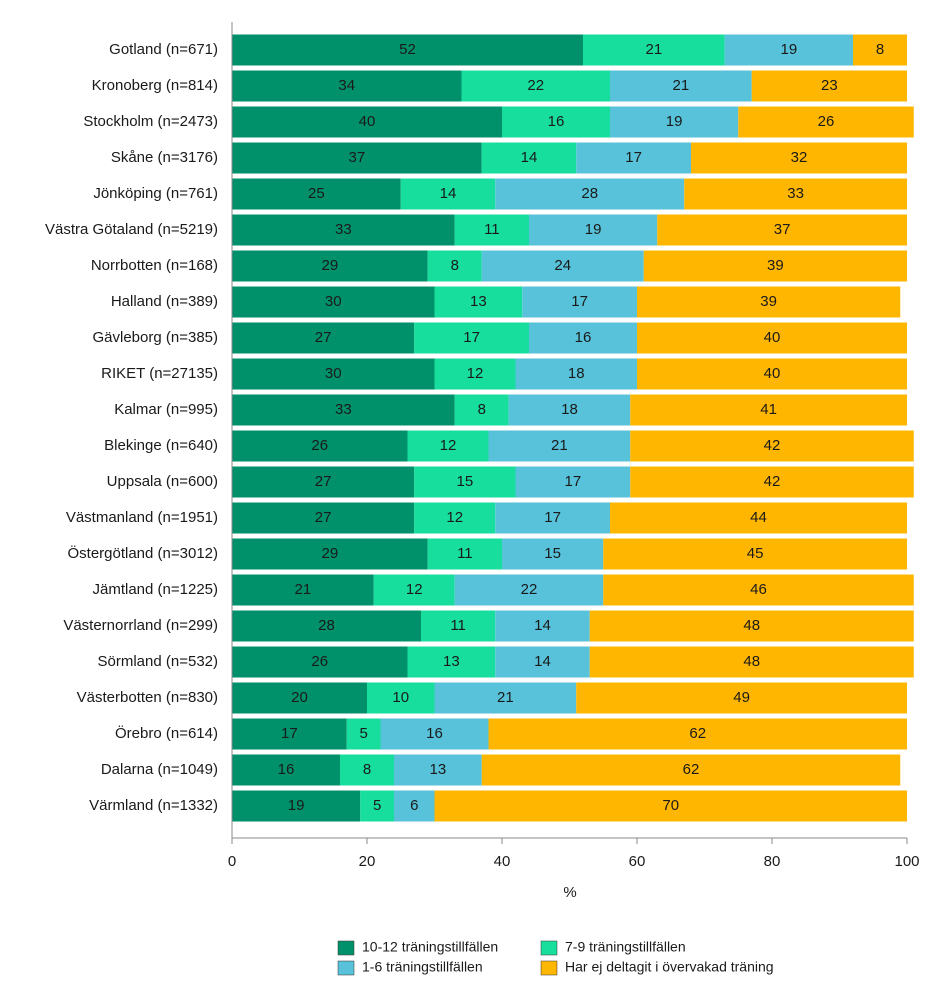 The width and height of the screenshot is (928, 998). Describe the element at coordinates (159, 769) in the screenshot. I see `category-label: Dalarna (n=1049)` at that location.